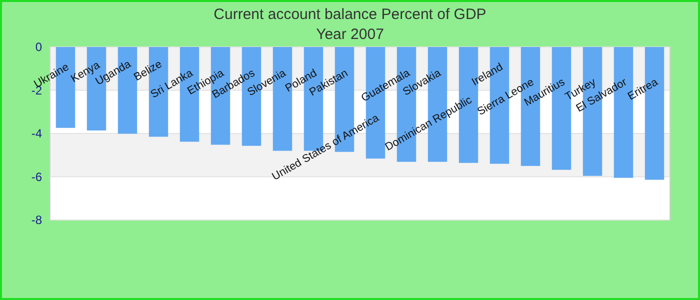  What do you see at coordinates (36, 220) in the screenshot?
I see `y-tick-label: -8` at bounding box center [36, 220].